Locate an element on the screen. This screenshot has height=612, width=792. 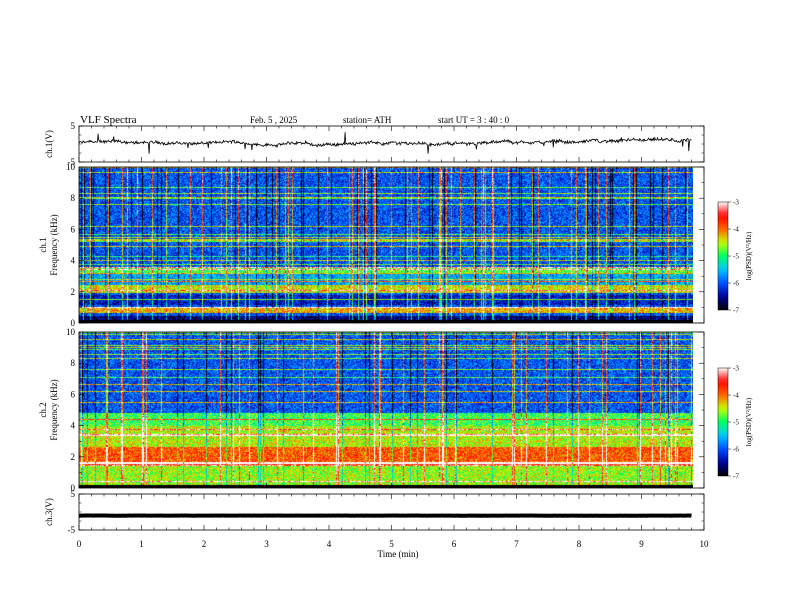
ch1-trace is located at coordinates (385, 143).